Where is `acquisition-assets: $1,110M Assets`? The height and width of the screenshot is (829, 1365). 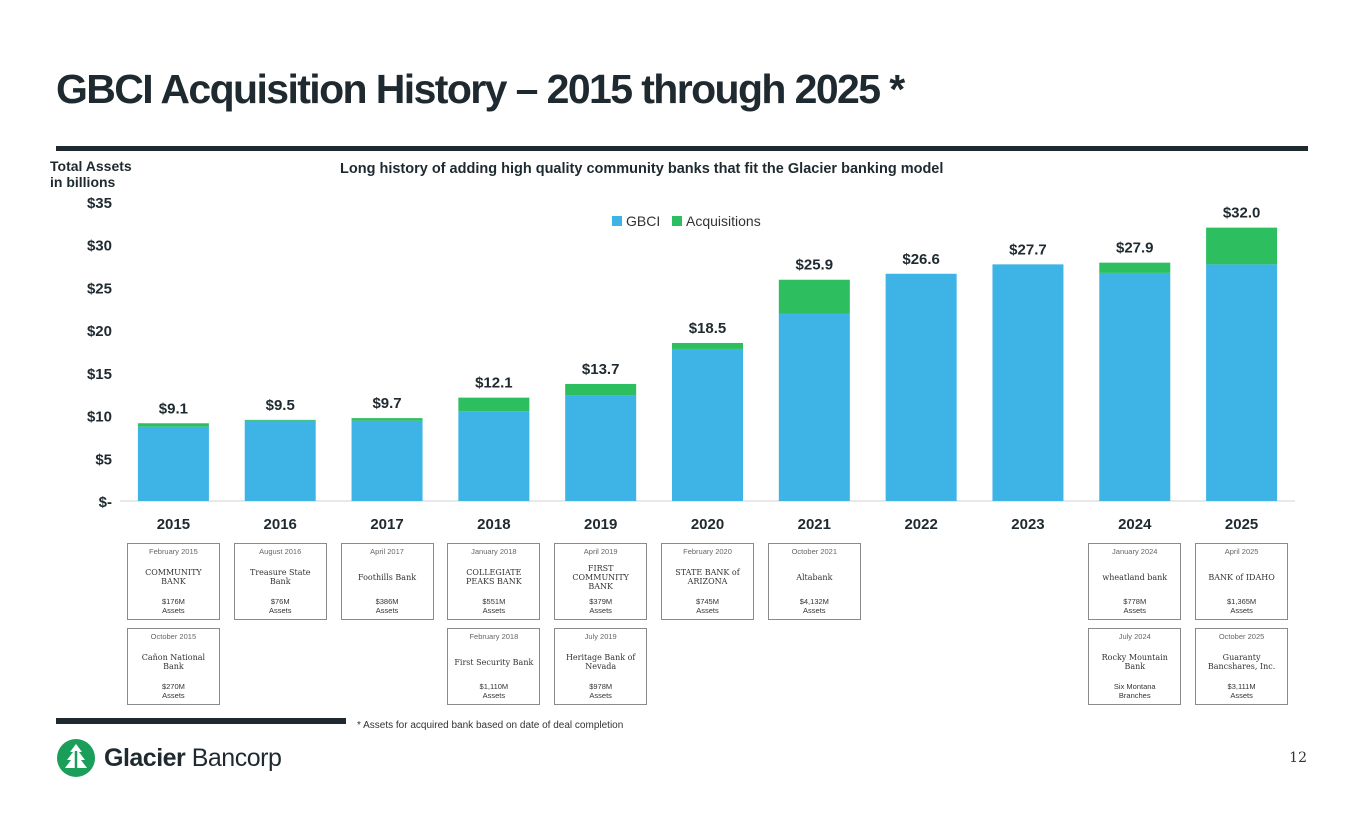
acquisition-assets: $1,110M Assets is located at coordinates (494, 691).